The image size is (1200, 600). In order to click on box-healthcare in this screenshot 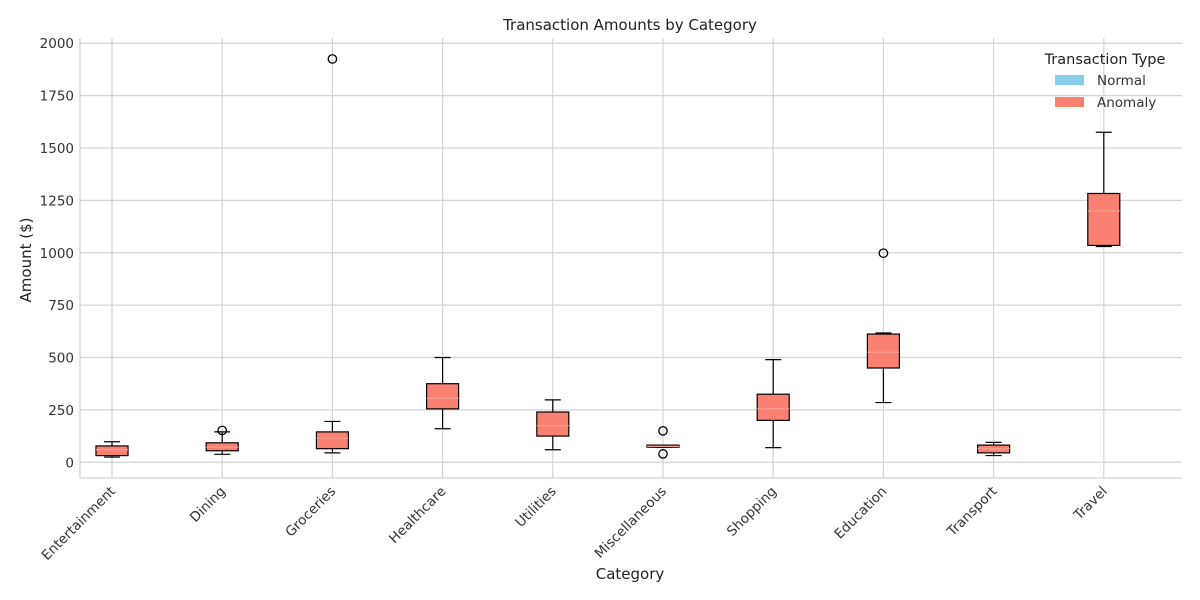, I will do `click(443, 393)`.